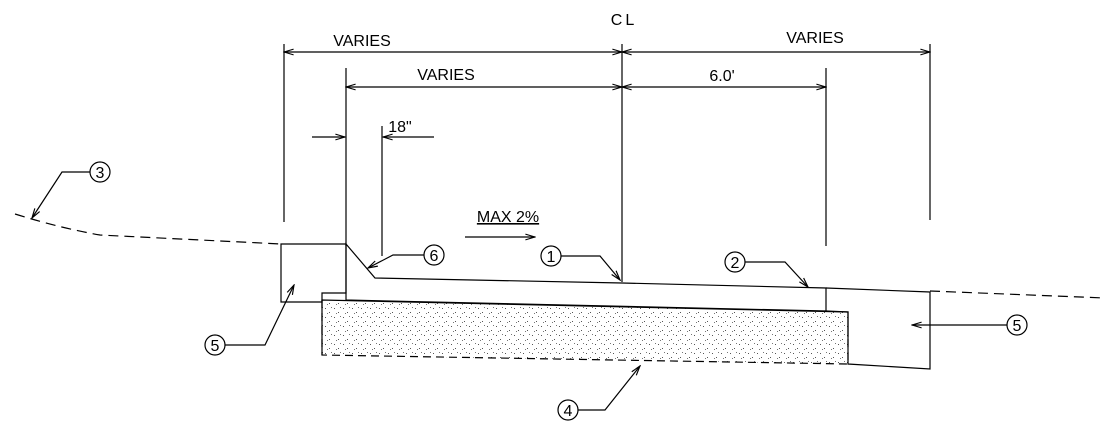 This screenshot has height=426, width=1111. What do you see at coordinates (551, 257) in the screenshot?
I see `callout-label: 1` at bounding box center [551, 257].